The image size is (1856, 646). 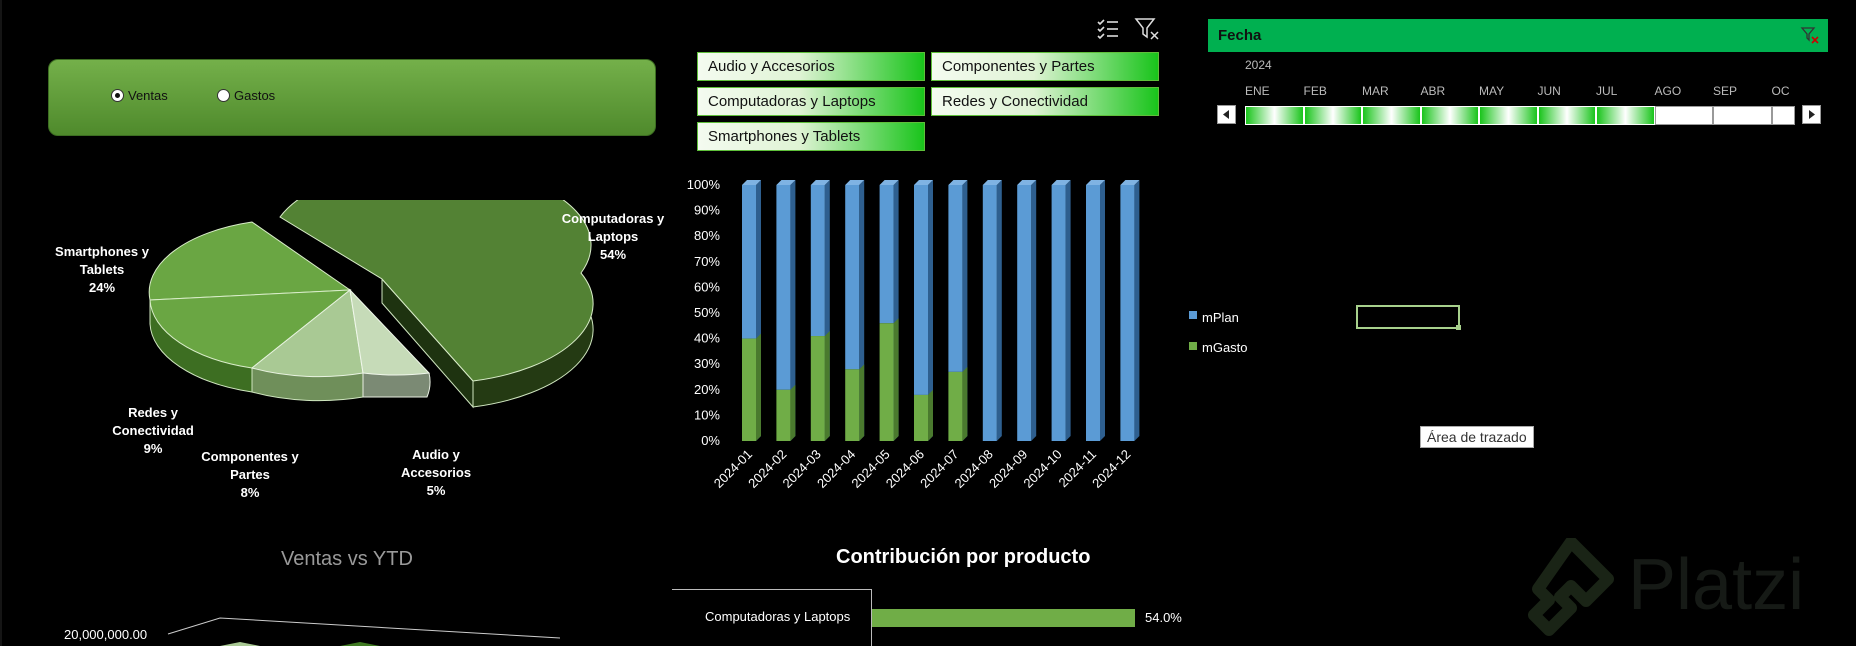 I want to click on legend-plan-swatch, so click(x=1193, y=315).